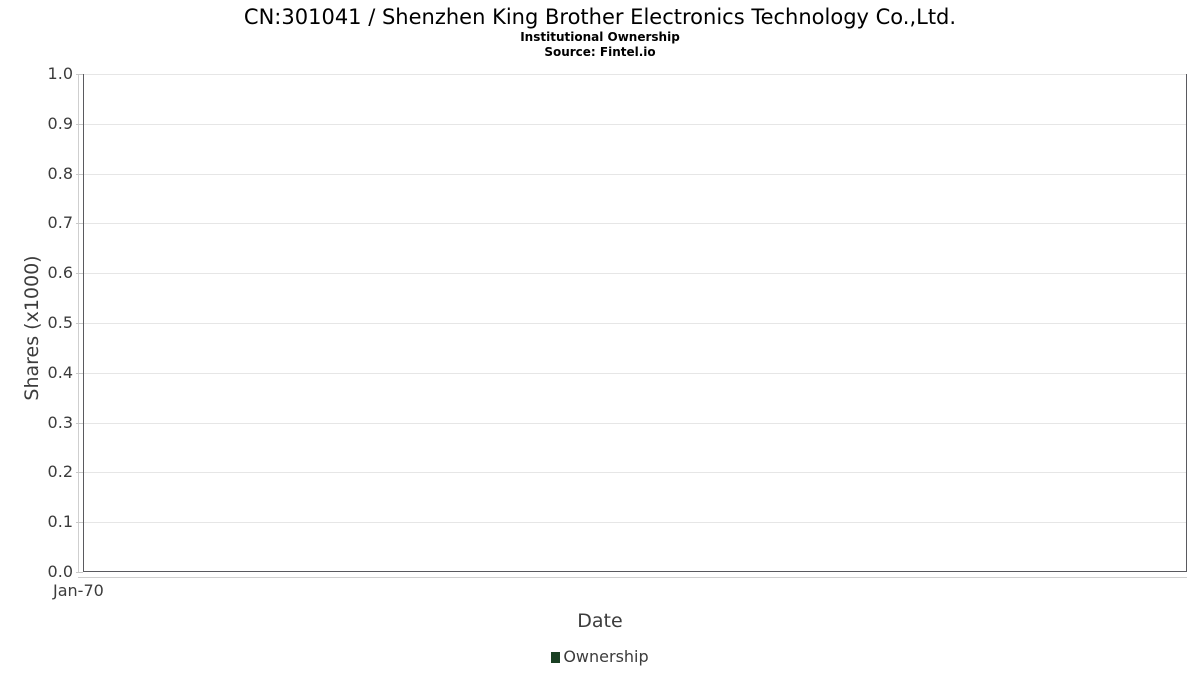 The height and width of the screenshot is (675, 1200). I want to click on x-tick-label: Jan-70, so click(78, 590).